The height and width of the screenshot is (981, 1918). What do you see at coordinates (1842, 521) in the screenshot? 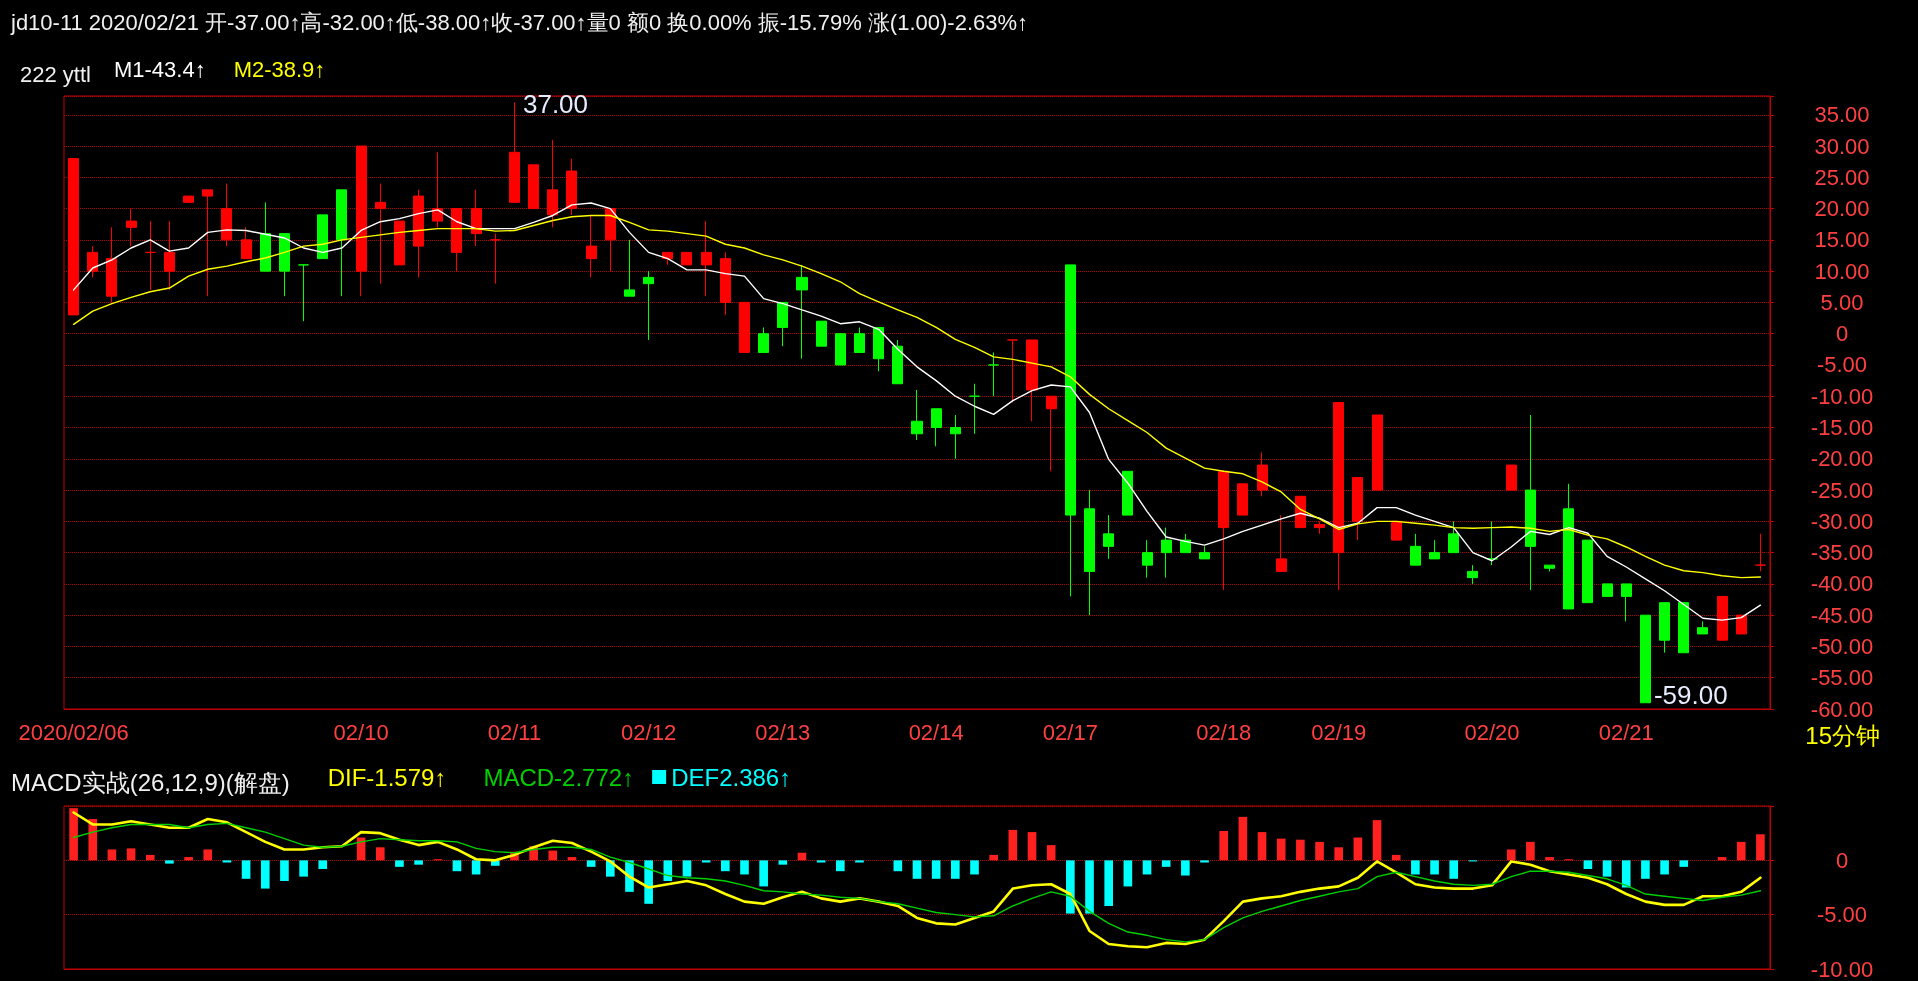
I see `y-tick-label: -30.00` at bounding box center [1842, 521].